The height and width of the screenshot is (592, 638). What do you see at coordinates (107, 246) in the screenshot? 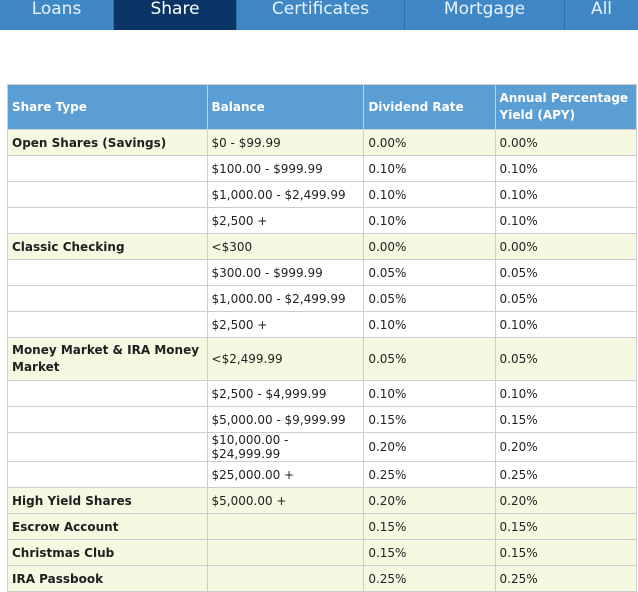
I see `share-type-cell: Classic Checking` at bounding box center [107, 246].